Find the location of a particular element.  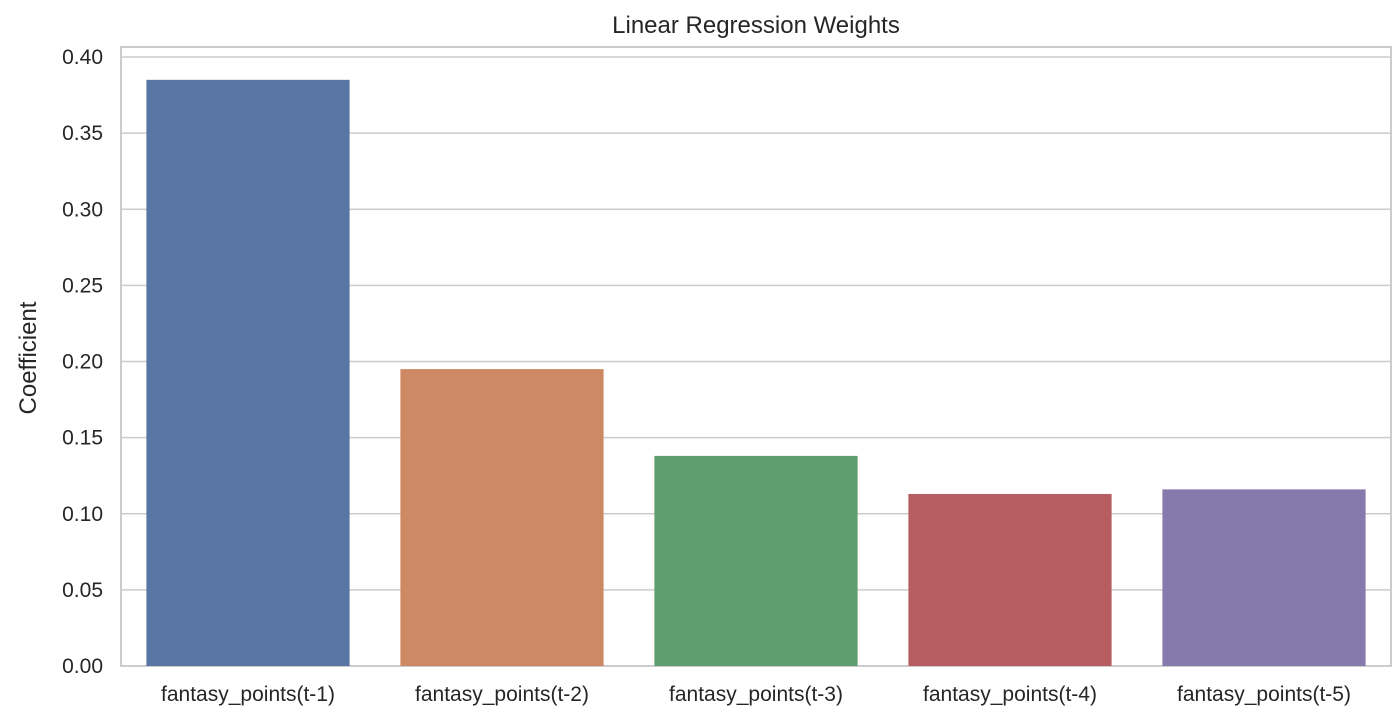

y-tick-label: 0.15 is located at coordinates (82, 438).